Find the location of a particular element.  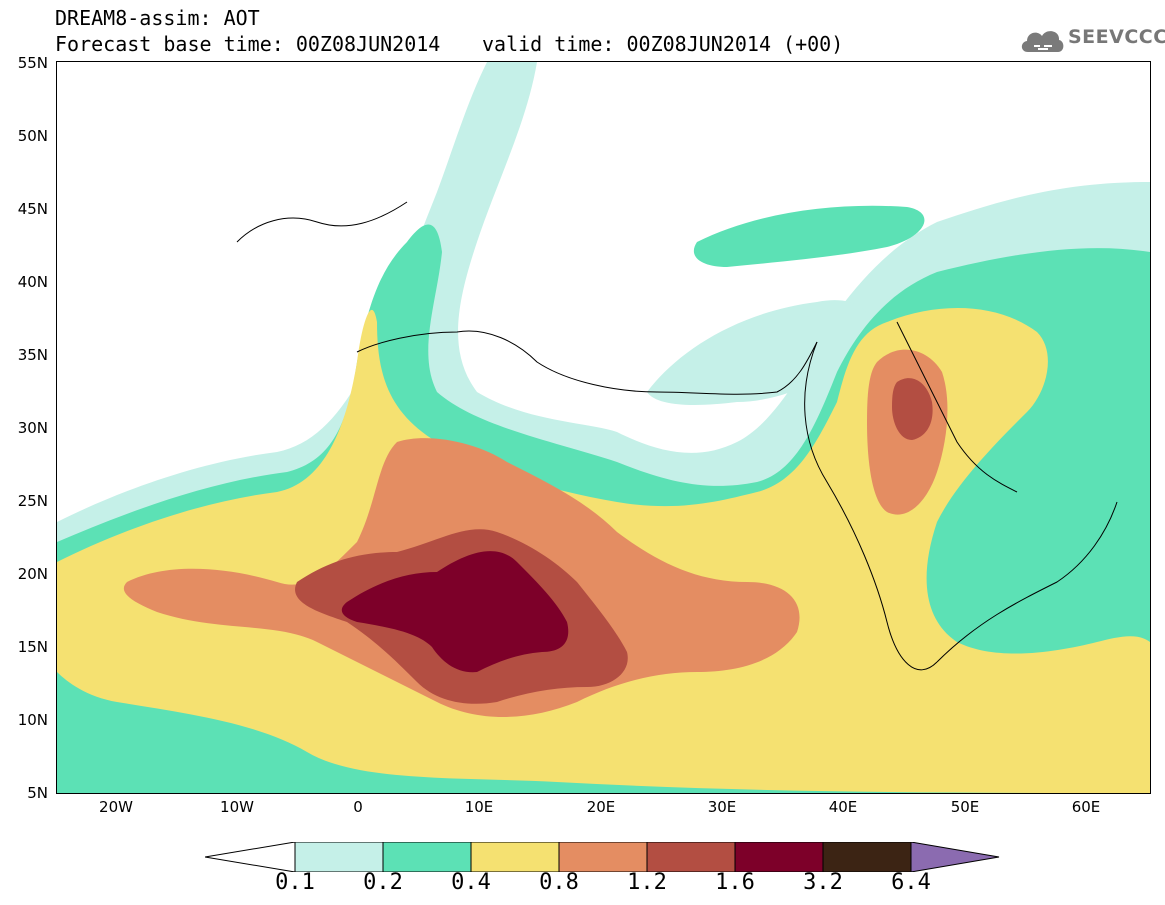

aot-band-1.6 is located at coordinates (455, 612).